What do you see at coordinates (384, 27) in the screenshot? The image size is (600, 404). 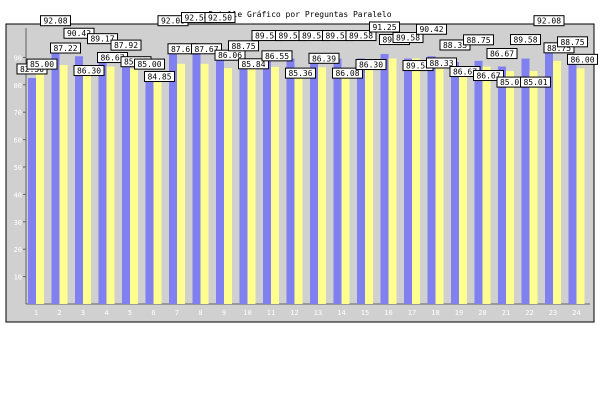 I see `data-label-series-1: 91.25` at bounding box center [384, 27].